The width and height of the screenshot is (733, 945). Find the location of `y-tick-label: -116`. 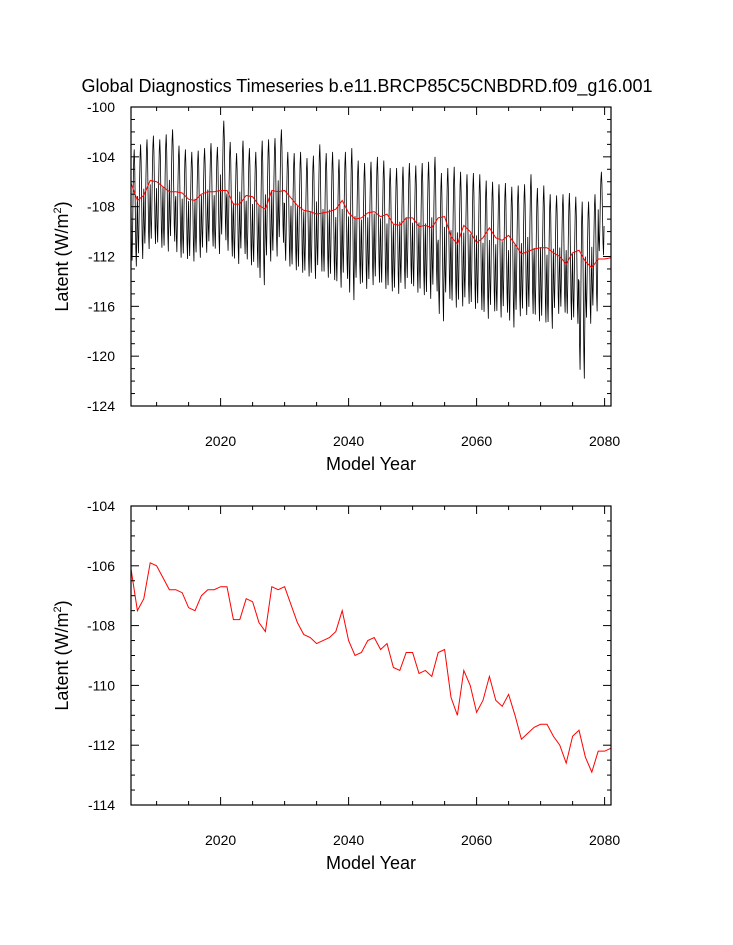

y-tick-label: -116 is located at coordinates (101, 306).